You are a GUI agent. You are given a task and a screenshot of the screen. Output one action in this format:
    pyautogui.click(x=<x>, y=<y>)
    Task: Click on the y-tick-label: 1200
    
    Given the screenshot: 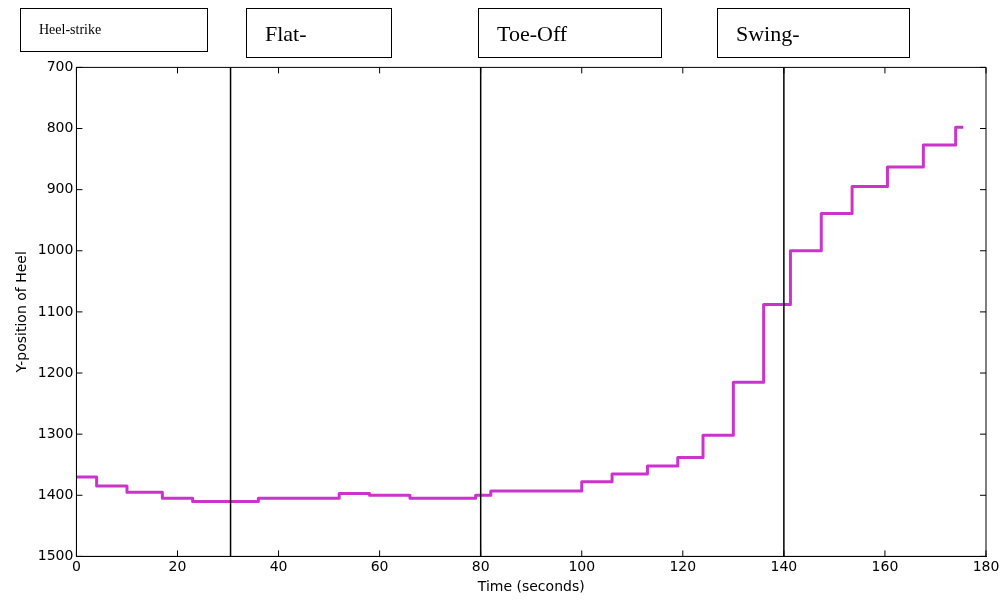 What is the action you would take?
    pyautogui.click(x=55, y=371)
    